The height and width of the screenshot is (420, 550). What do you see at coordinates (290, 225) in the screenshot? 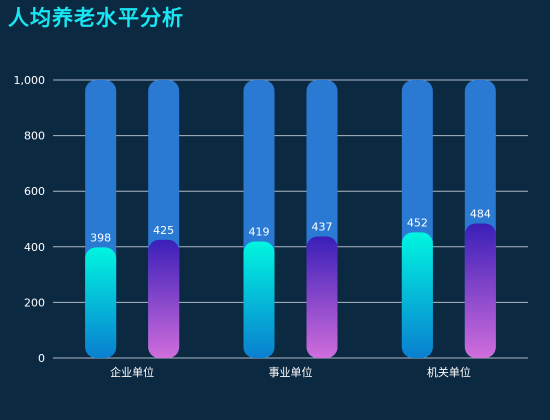
I see `data-labels: 398 425 419 437 452 484` at bounding box center [290, 225].